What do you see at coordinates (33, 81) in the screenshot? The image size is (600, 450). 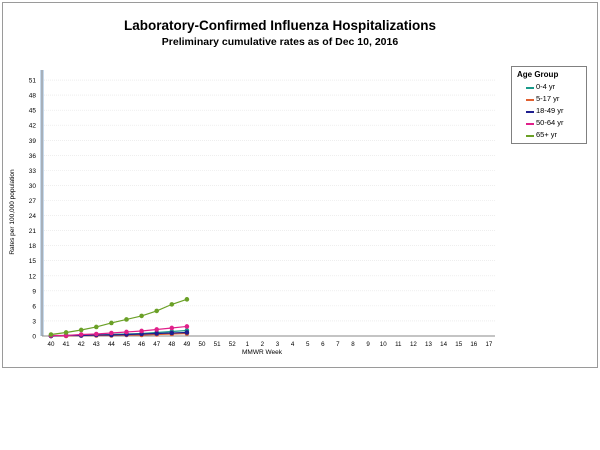 I see `y-tick-label: 51` at bounding box center [33, 81].